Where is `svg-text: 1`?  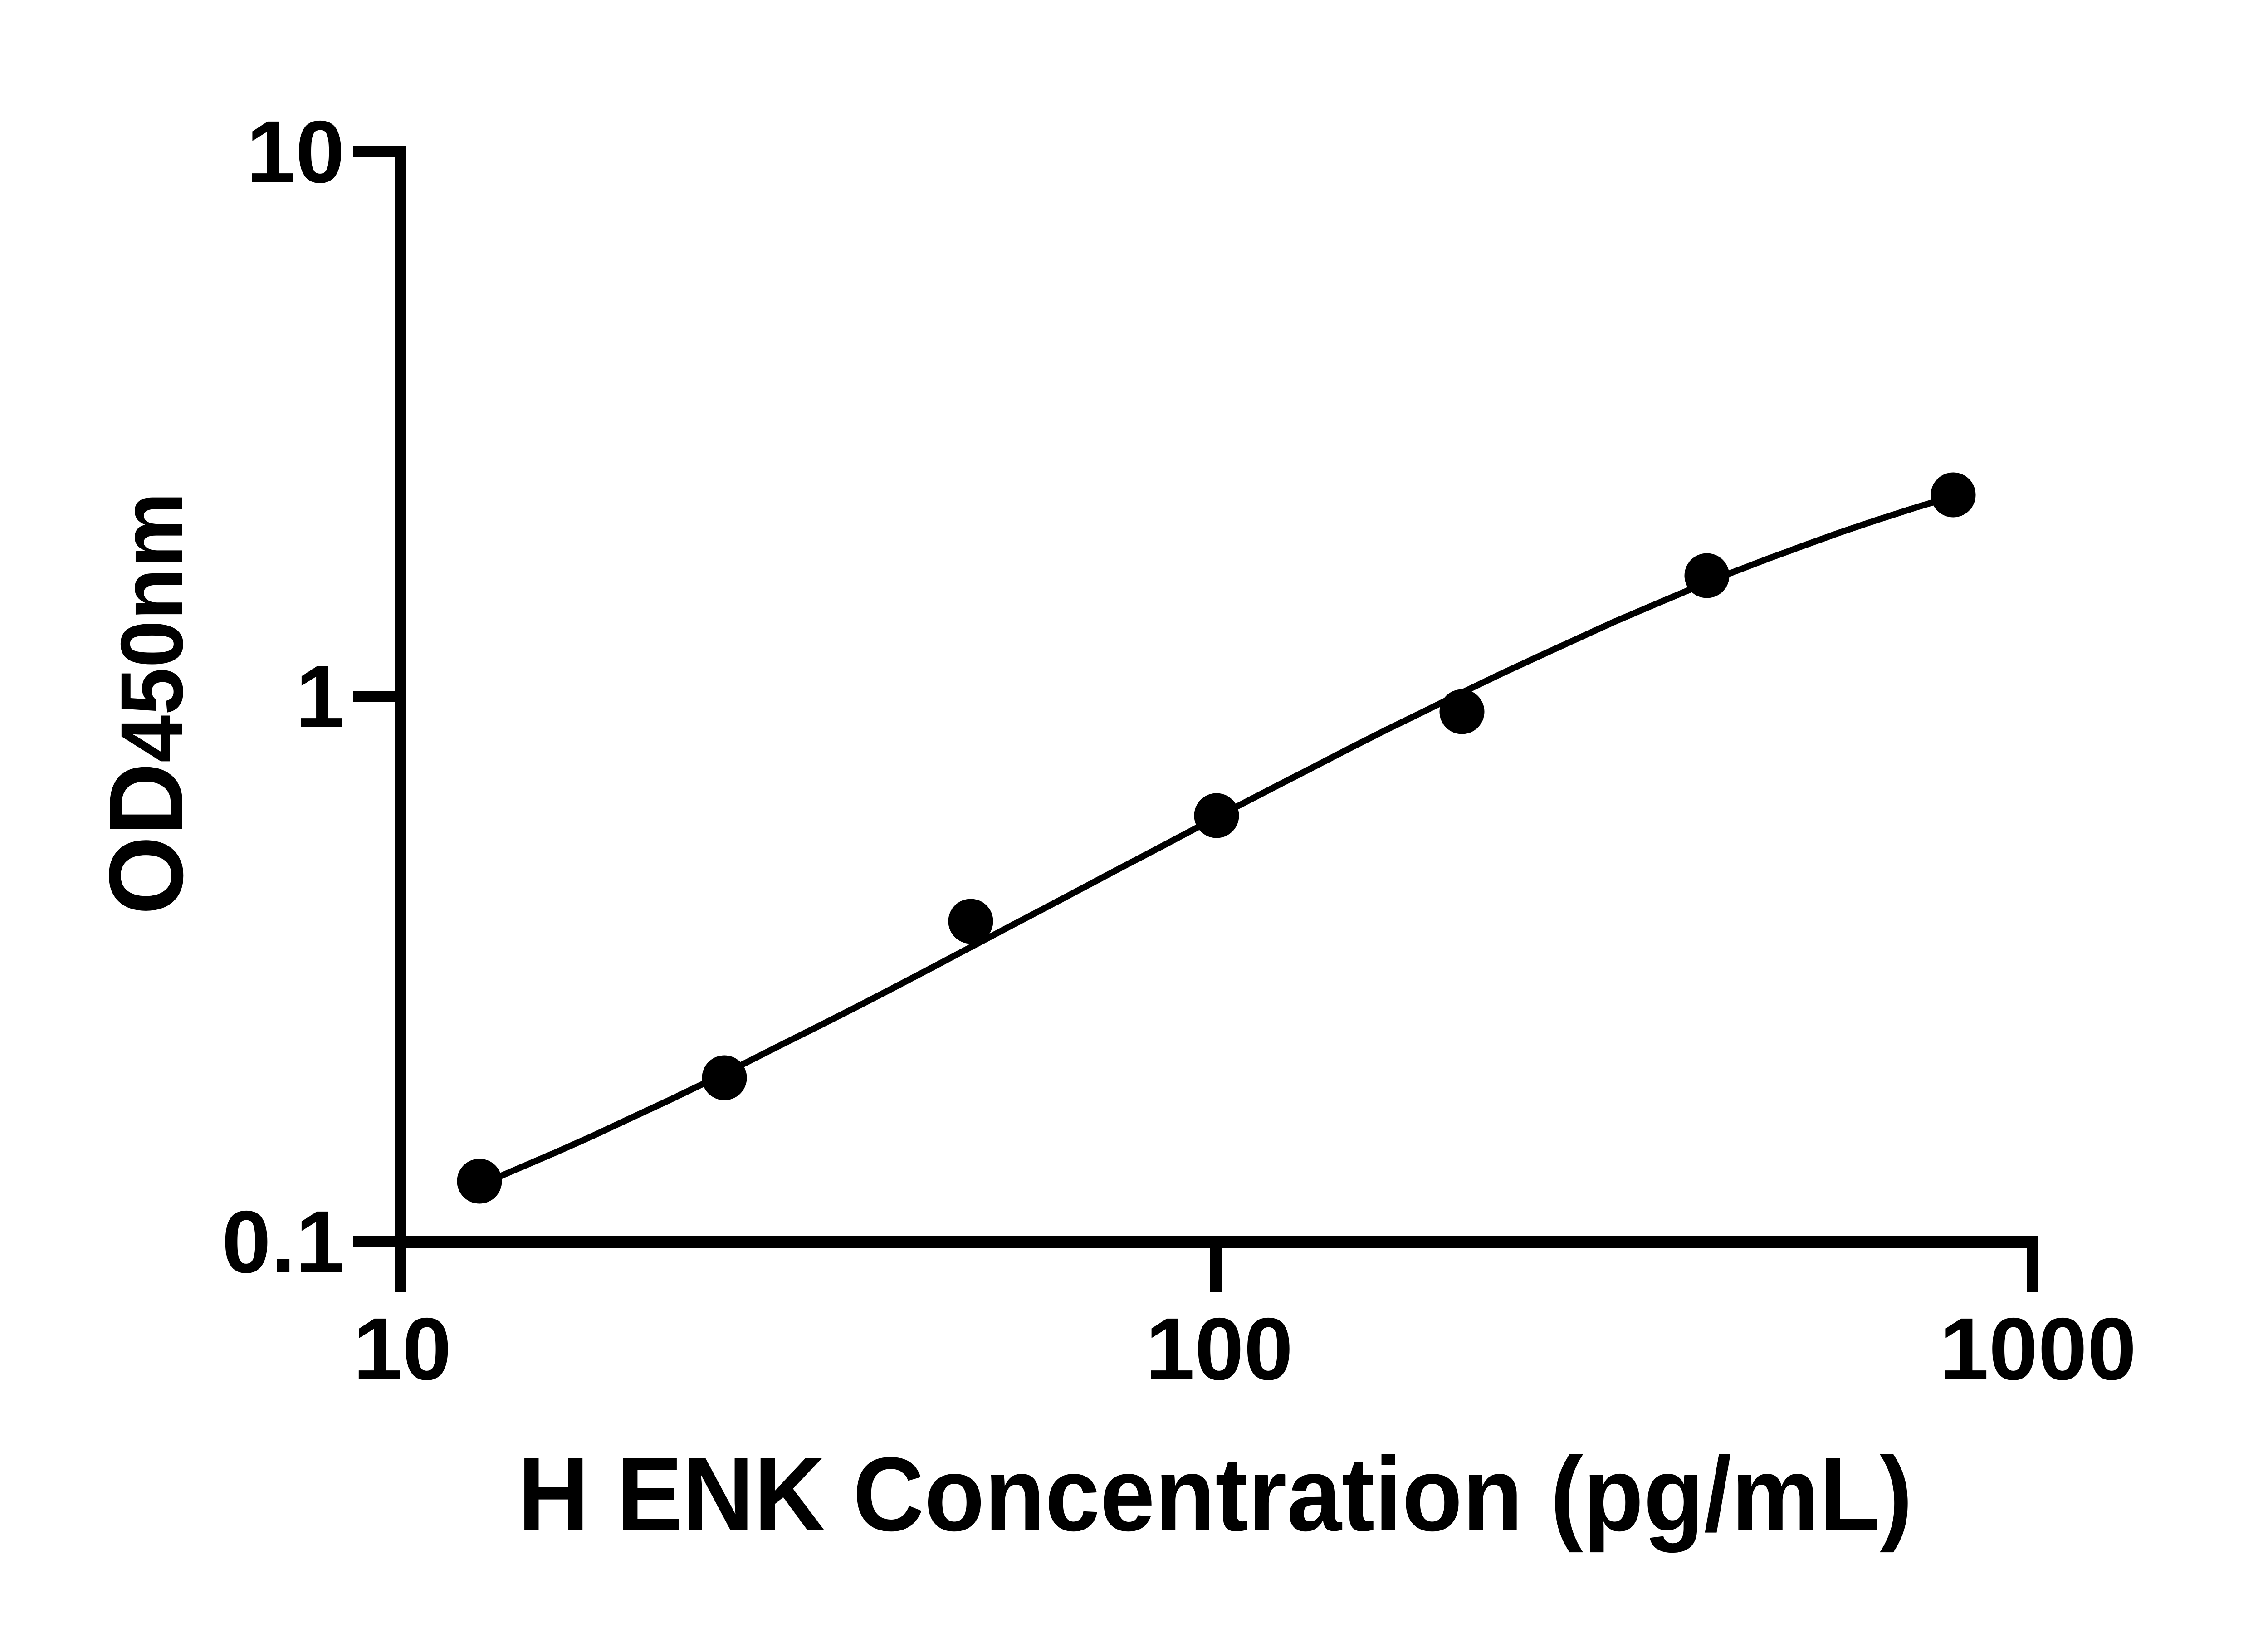 svg-text: 1 is located at coordinates (320, 696).